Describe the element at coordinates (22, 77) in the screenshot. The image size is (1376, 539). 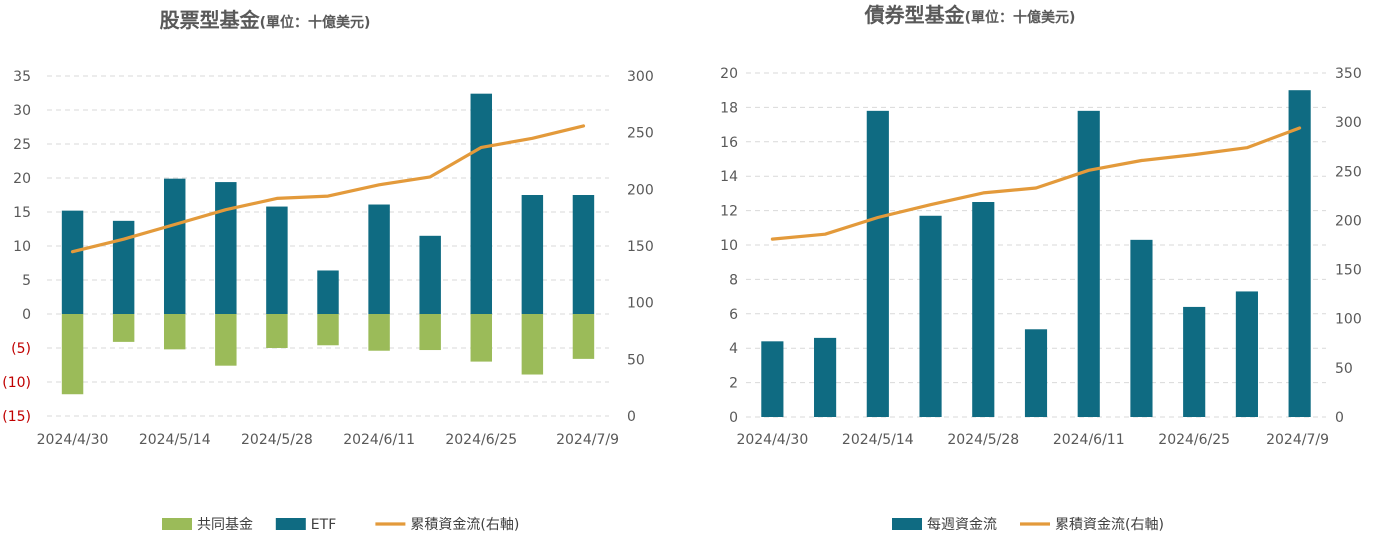
I see `y-left-tick-label: 35` at that location.